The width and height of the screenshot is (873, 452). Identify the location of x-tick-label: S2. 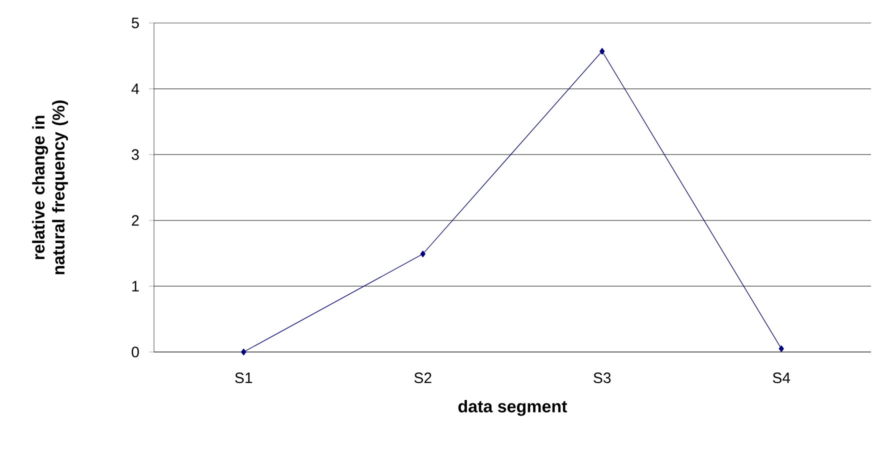
(423, 378).